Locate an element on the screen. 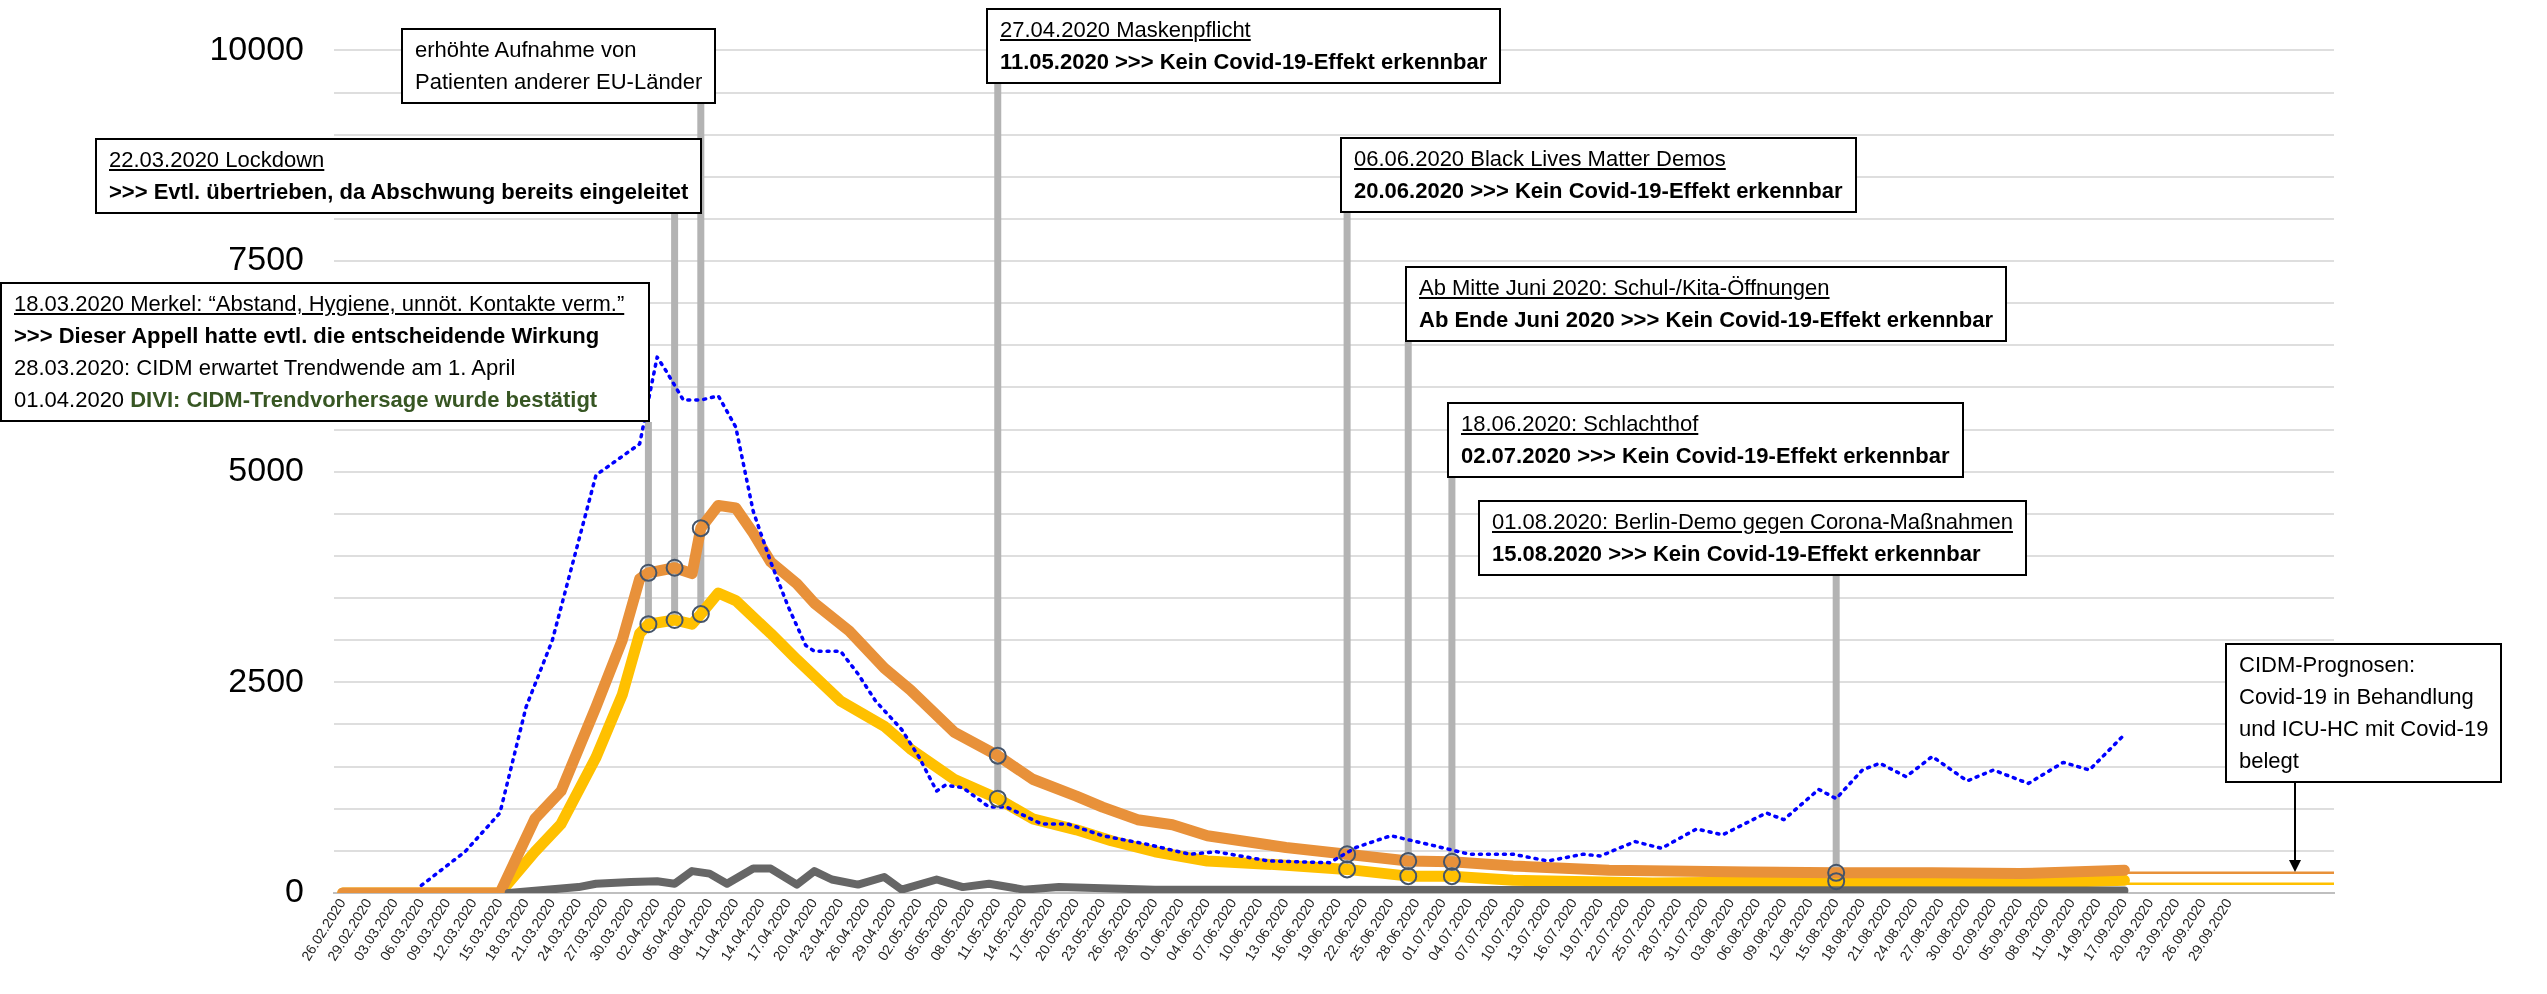 The height and width of the screenshot is (994, 2547). annotation: Ab Mitte Juni 2020: Schul-/Kita-Öffnungen Ab Ende Juni 2020 >>> Kein Covid-19-Effekt erkennbar is located at coordinates (1706, 303).